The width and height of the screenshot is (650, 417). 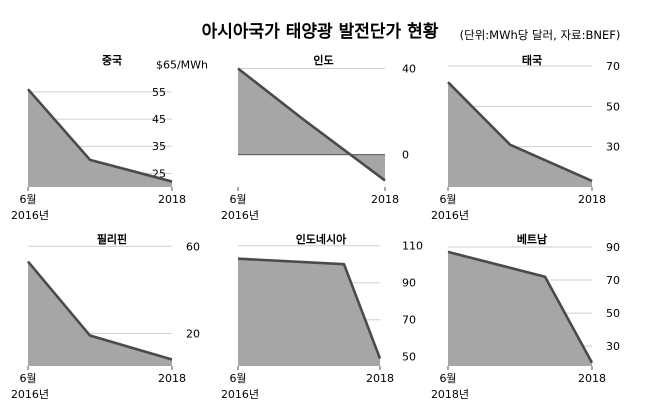 I want to click on panel-3: 30 50 70 태국 6월 2018 2016년, so click(x=525, y=137).